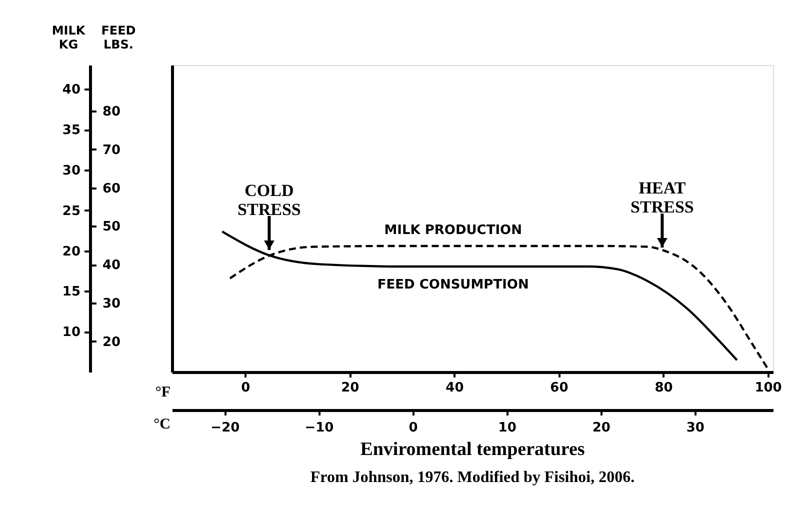  What do you see at coordinates (350, 388) in the screenshot?
I see `x-tick-label: 20` at bounding box center [350, 388].